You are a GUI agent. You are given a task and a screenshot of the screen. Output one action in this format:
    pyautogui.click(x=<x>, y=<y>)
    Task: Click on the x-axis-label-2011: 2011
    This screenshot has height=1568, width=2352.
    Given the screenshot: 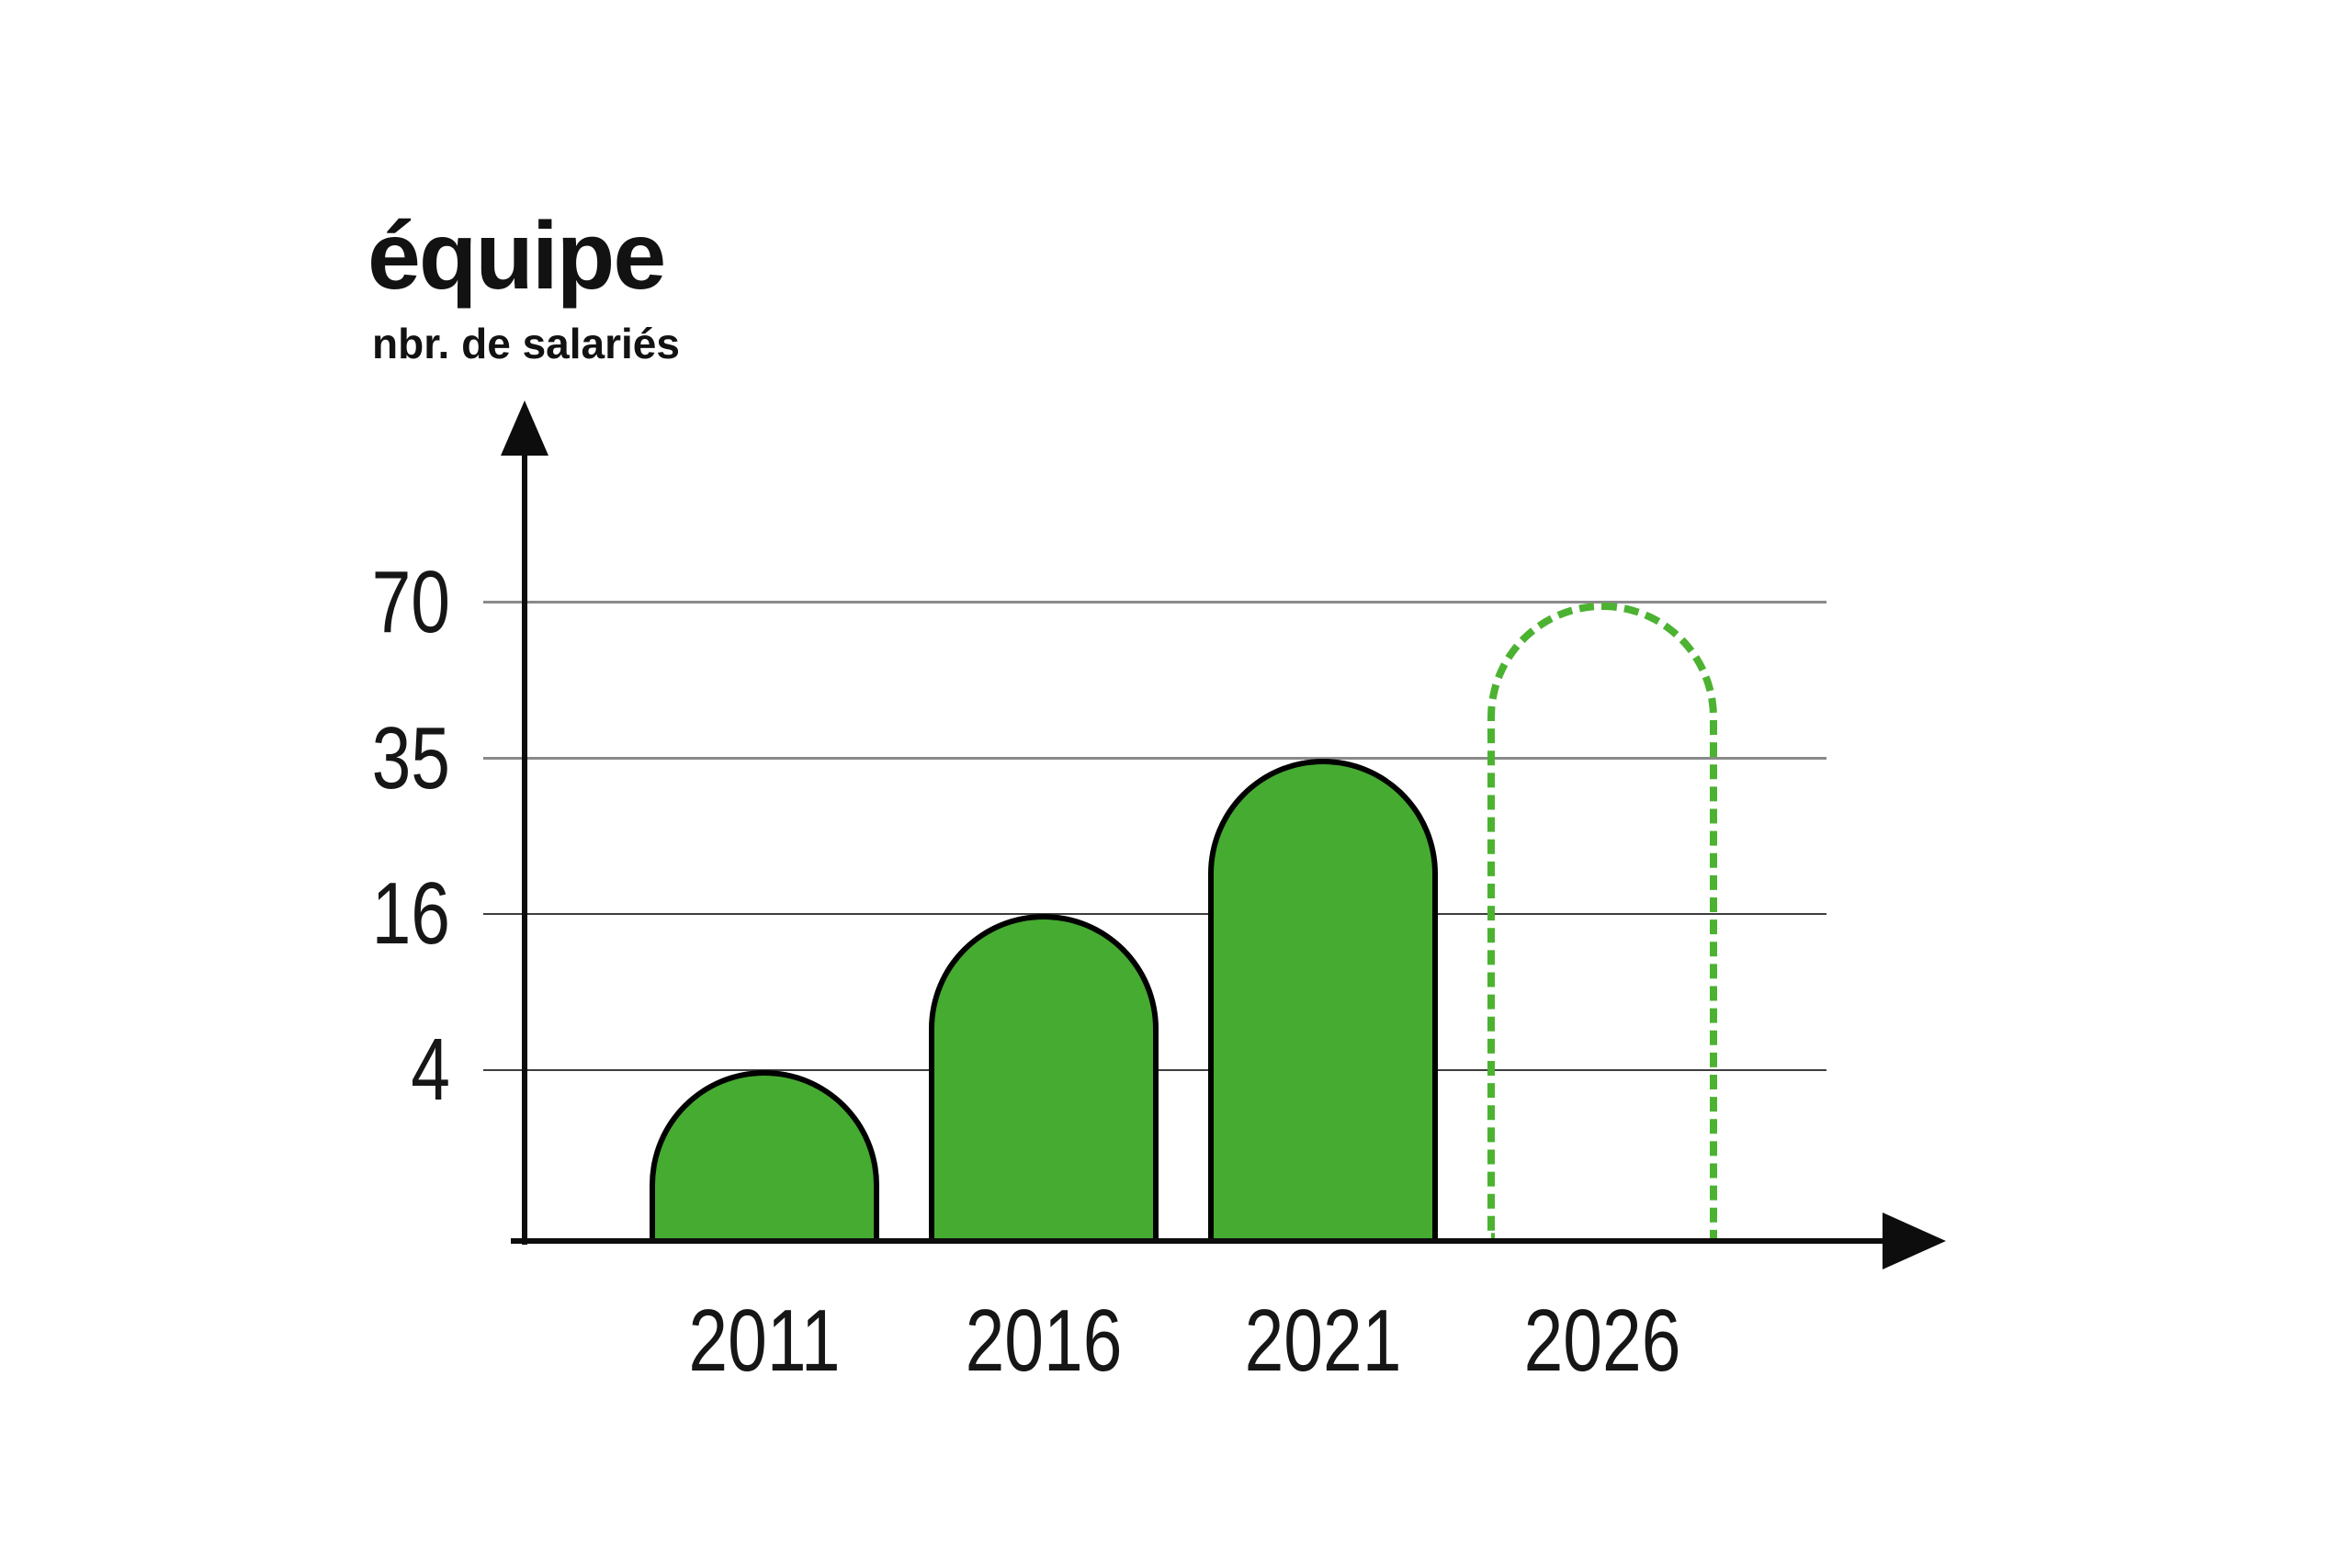 What is the action you would take?
    pyautogui.click(x=764, y=1341)
    